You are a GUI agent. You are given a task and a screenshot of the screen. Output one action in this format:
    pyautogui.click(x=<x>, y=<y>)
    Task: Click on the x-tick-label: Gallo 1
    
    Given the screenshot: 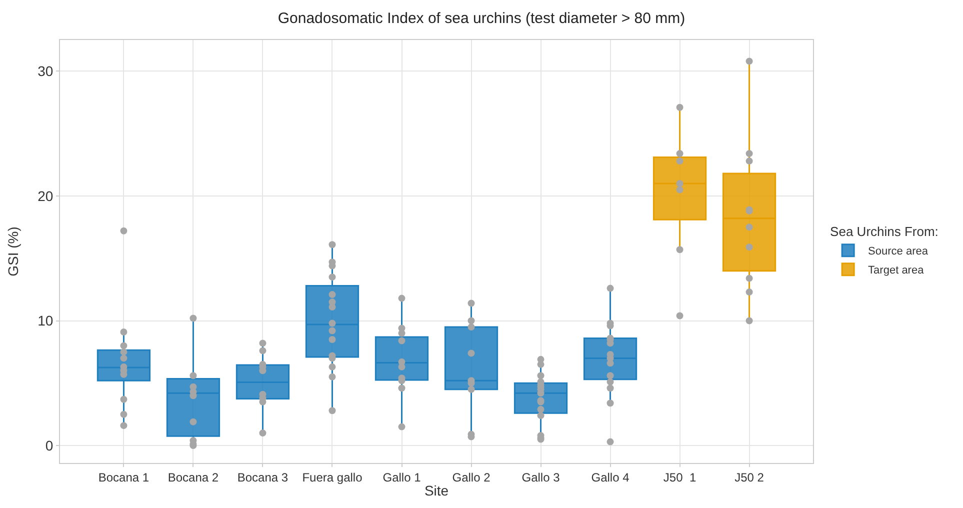 What is the action you would take?
    pyautogui.click(x=402, y=477)
    